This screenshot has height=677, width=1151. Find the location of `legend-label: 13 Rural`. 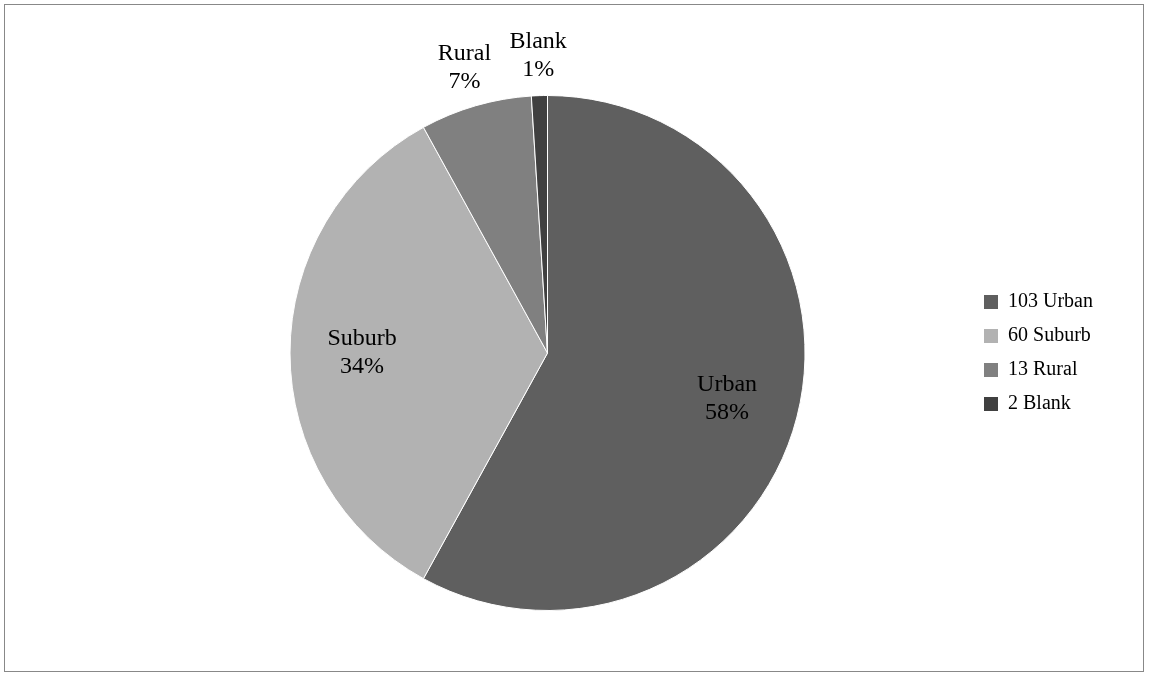

legend-label: 13 Rural is located at coordinates (1043, 368).